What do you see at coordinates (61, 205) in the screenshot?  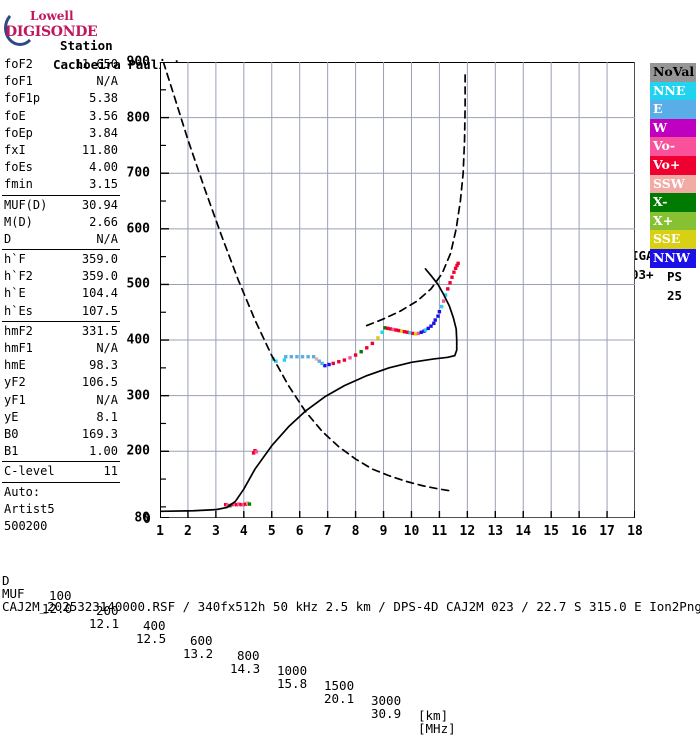 I see `parameter-row-muf-d-: MUF(D) 30.94` at bounding box center [61, 205].